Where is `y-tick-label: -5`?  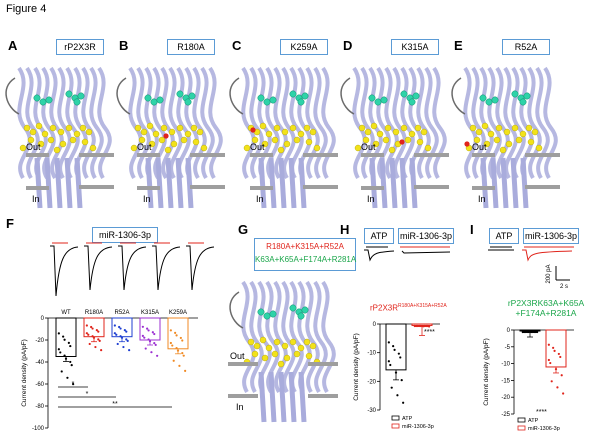 y-tick-label: -5 is located at coordinates (508, 348).